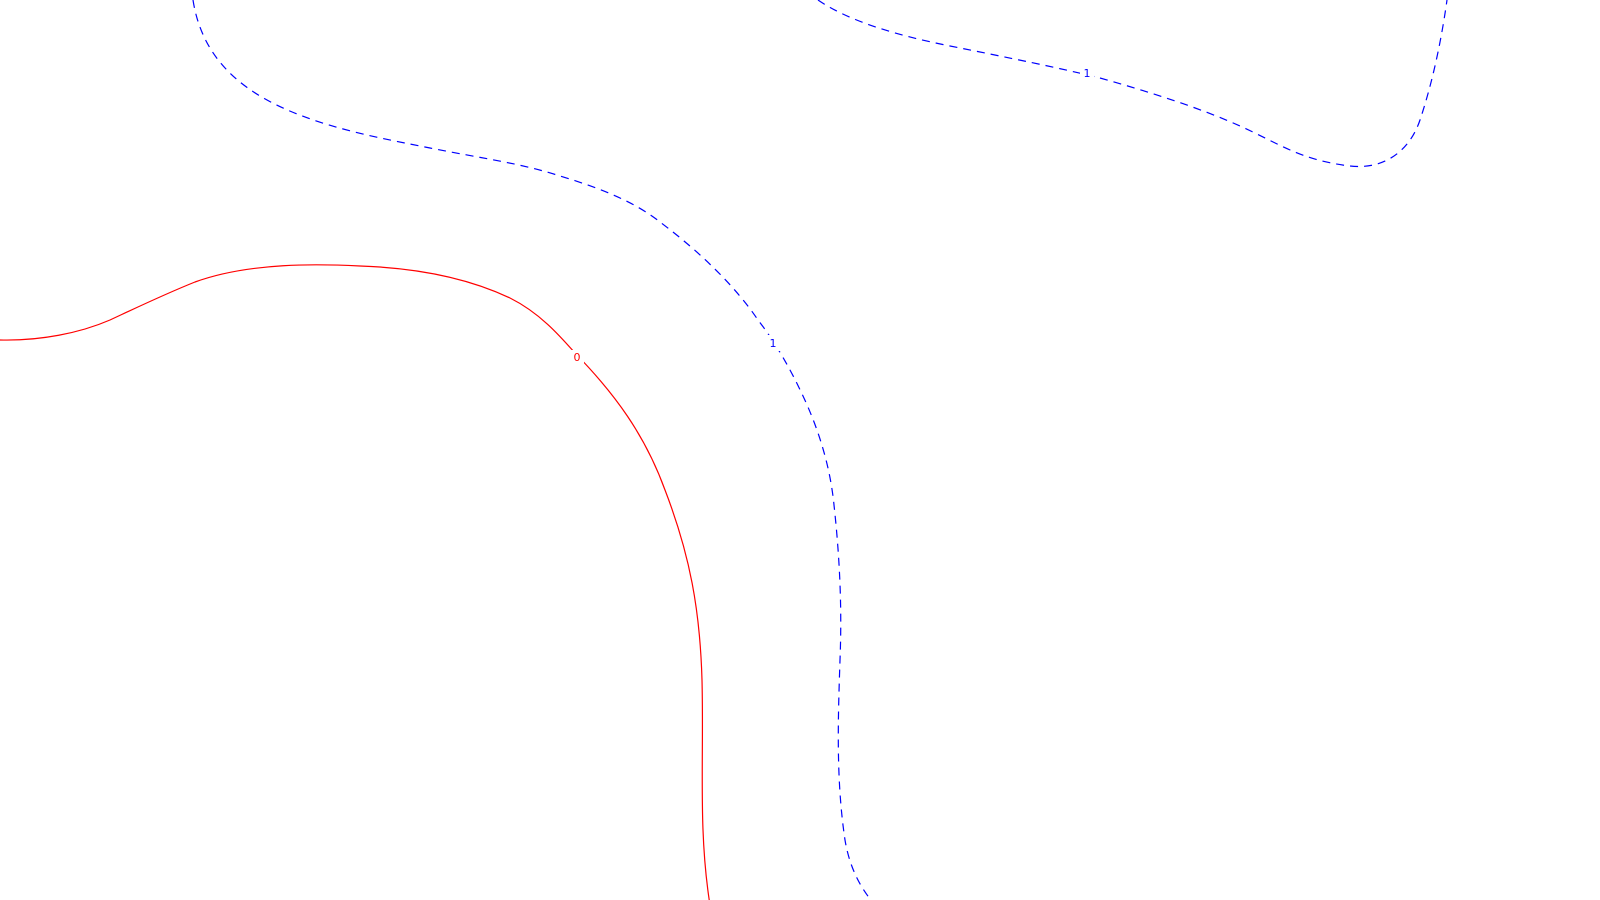  I want to click on label-gap-level-1-left, so click(773, 343).